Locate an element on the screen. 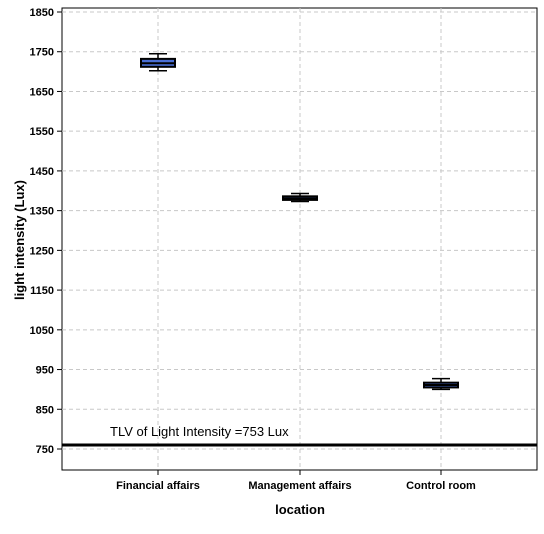 This screenshot has width=544, height=534. y-tick-label: 950 is located at coordinates (45, 371).